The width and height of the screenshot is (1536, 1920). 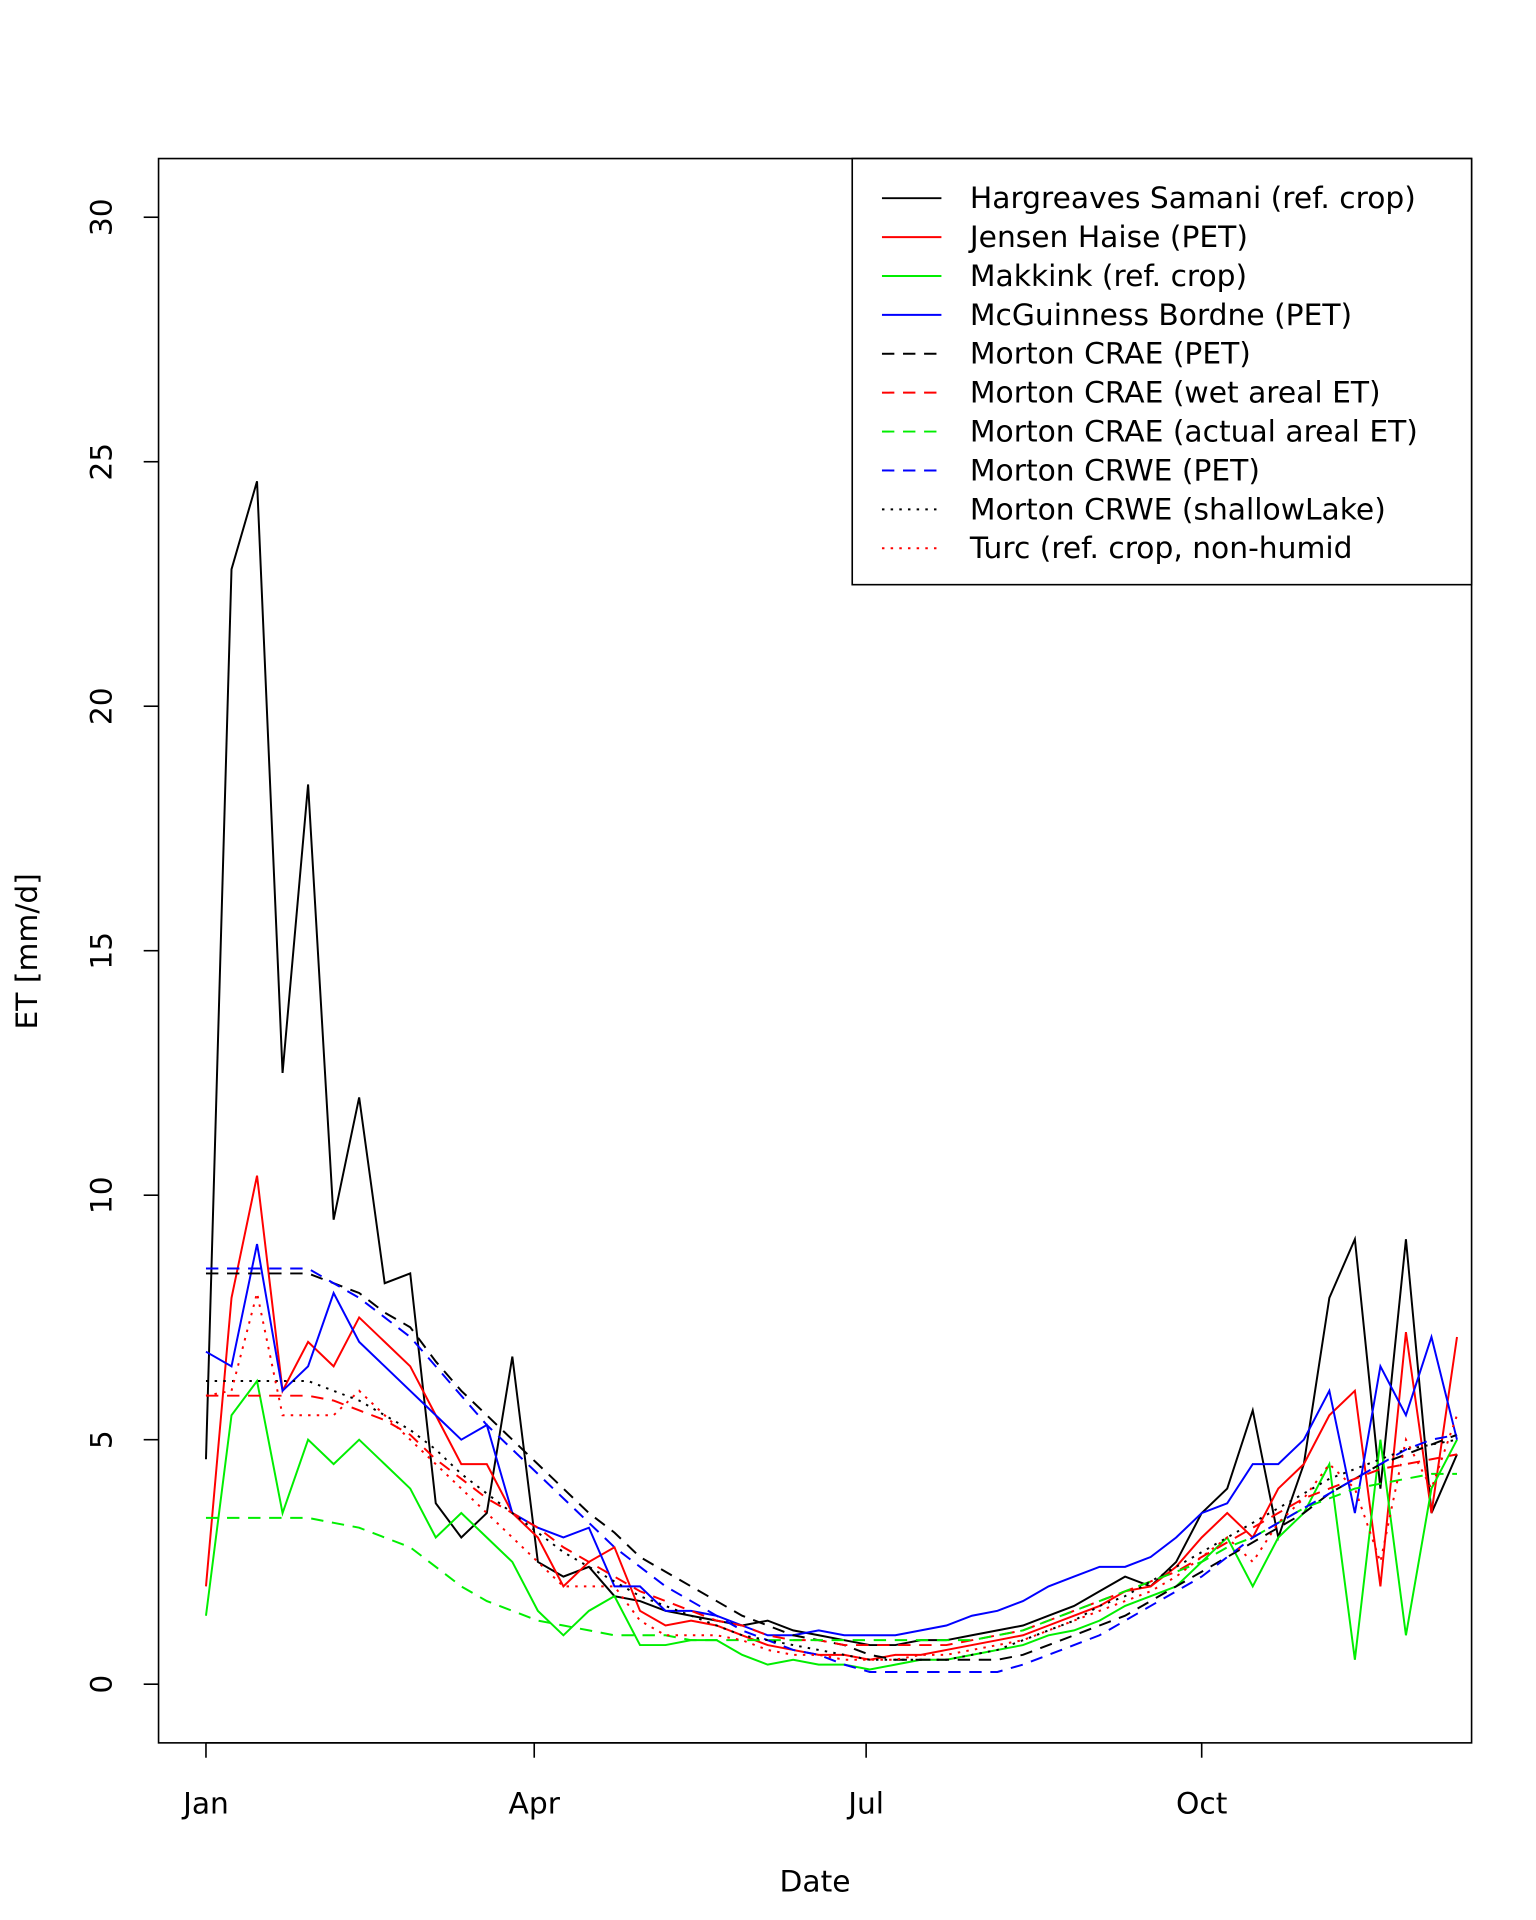 I want to click on x-axis-label: Date, so click(x=815, y=1882).